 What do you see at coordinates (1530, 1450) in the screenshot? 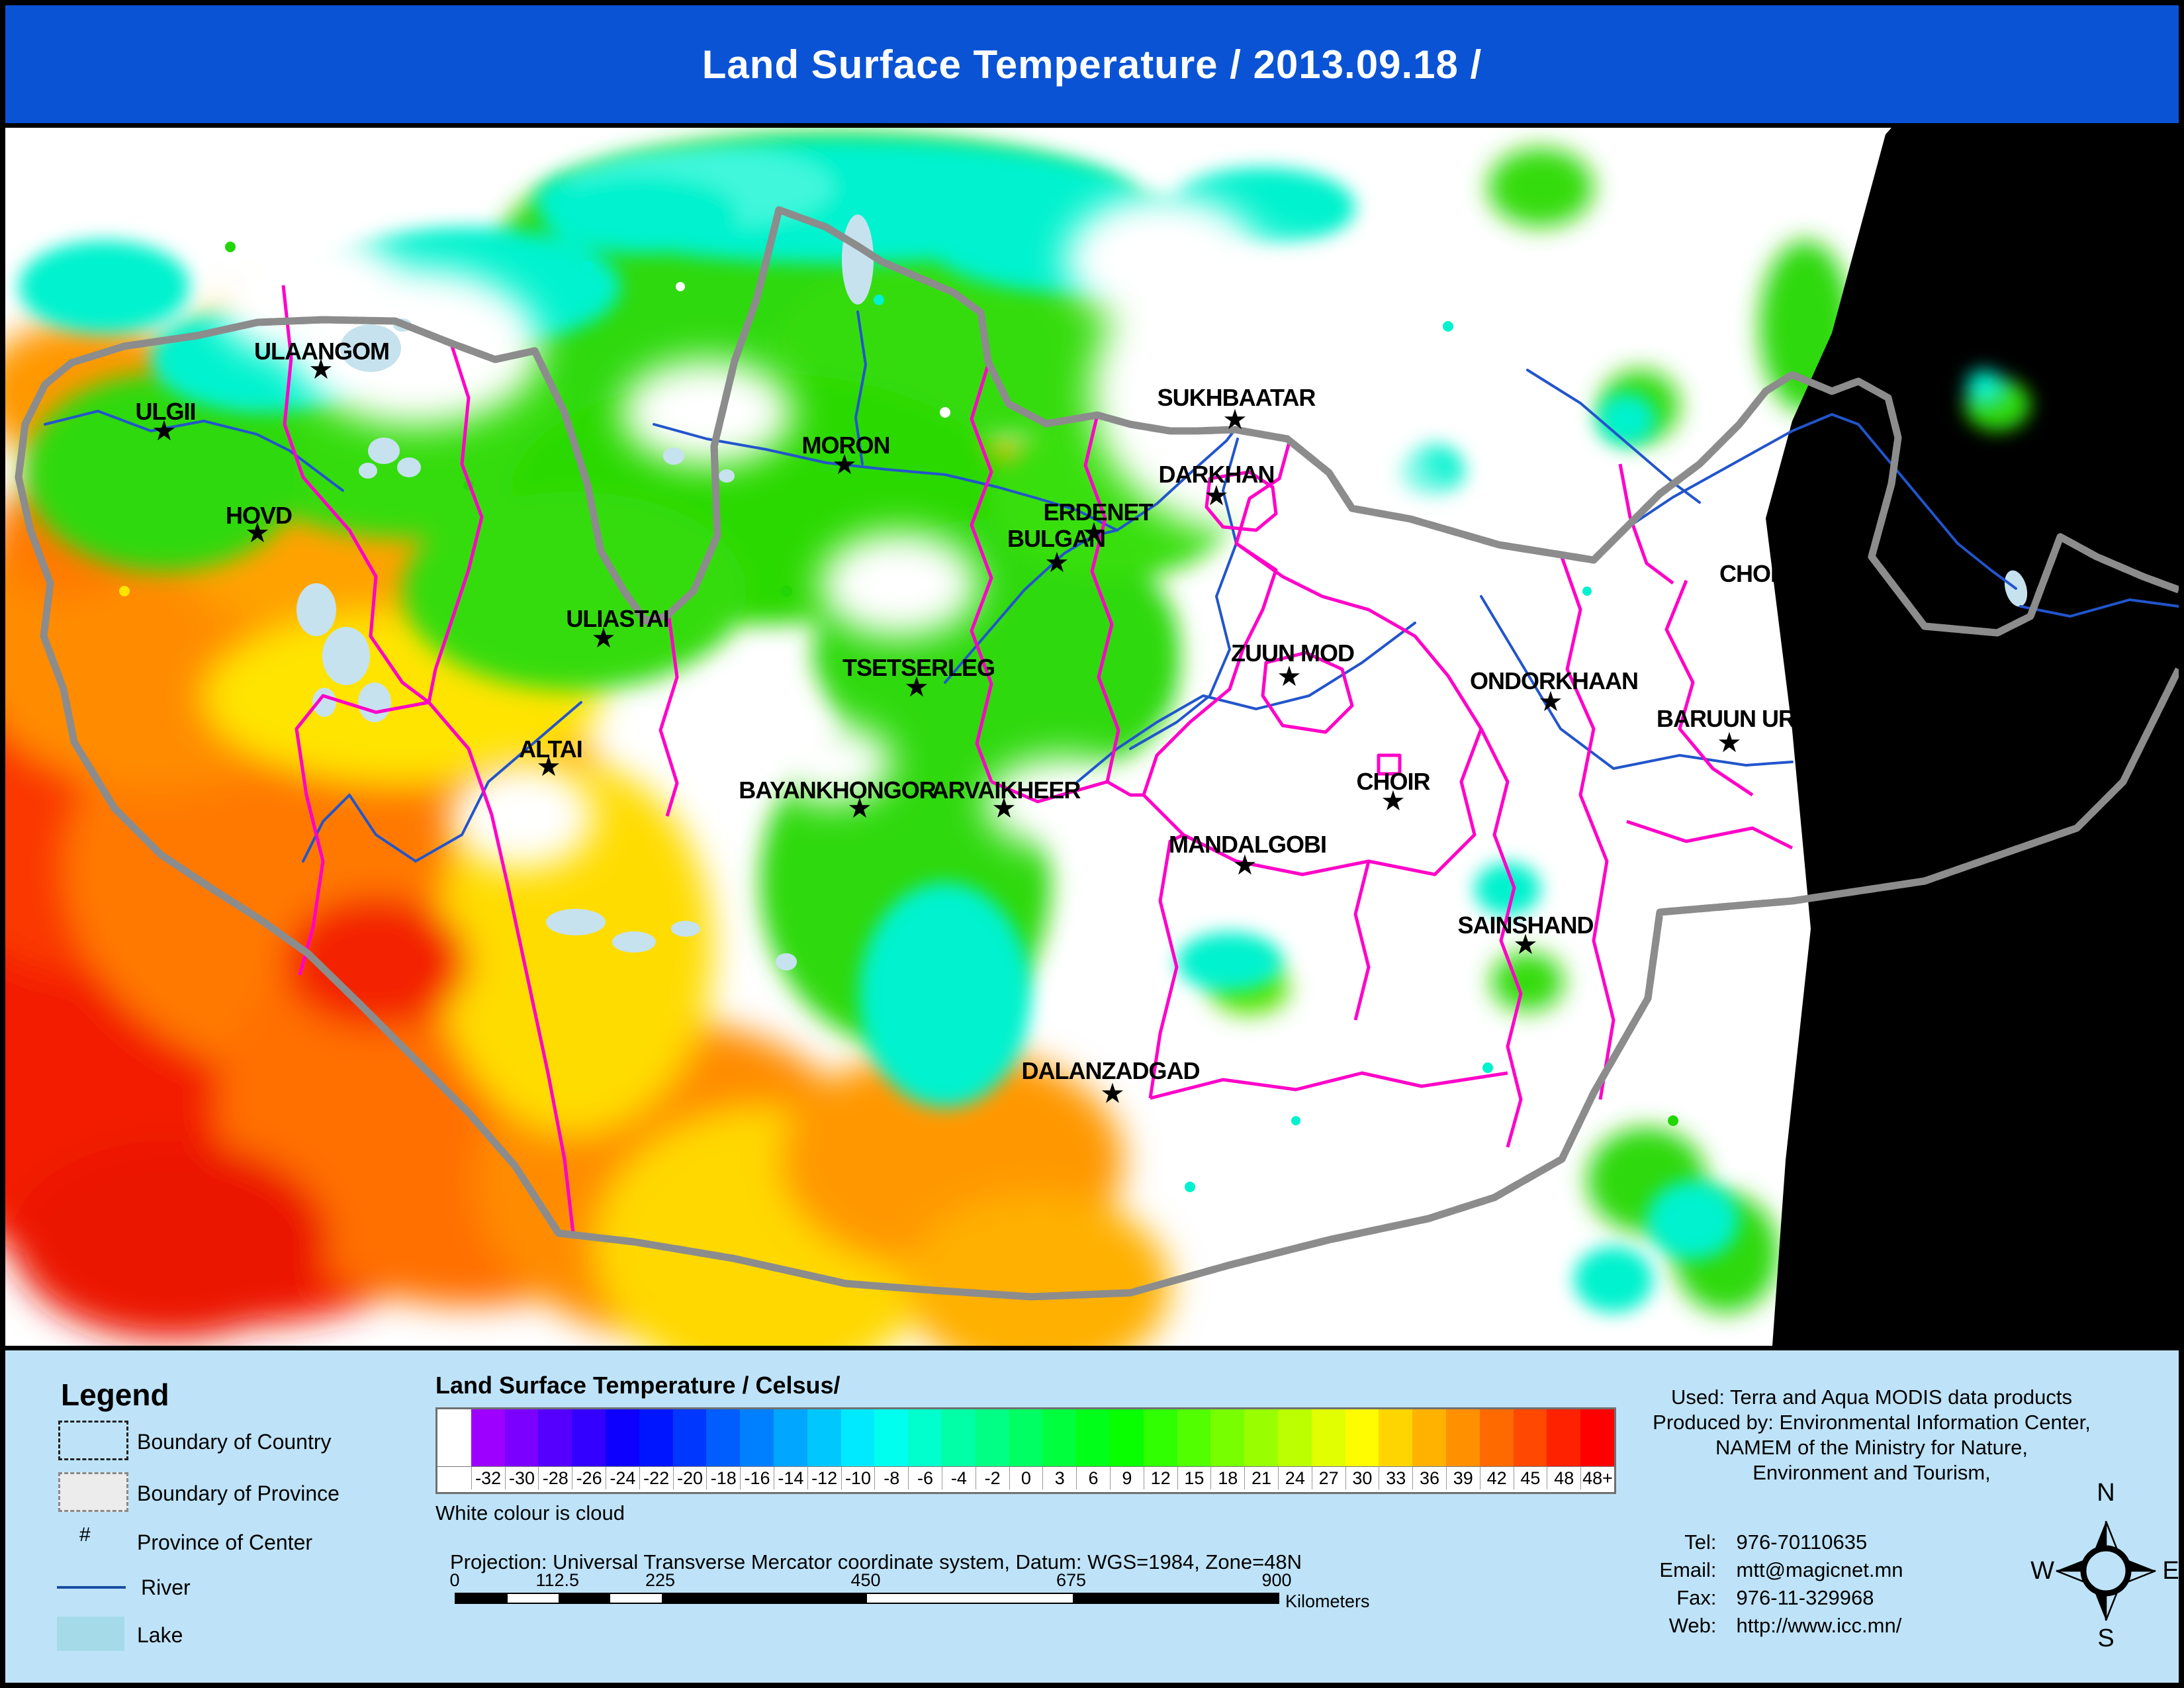
I see `colorbar-cell: 45` at bounding box center [1530, 1450].